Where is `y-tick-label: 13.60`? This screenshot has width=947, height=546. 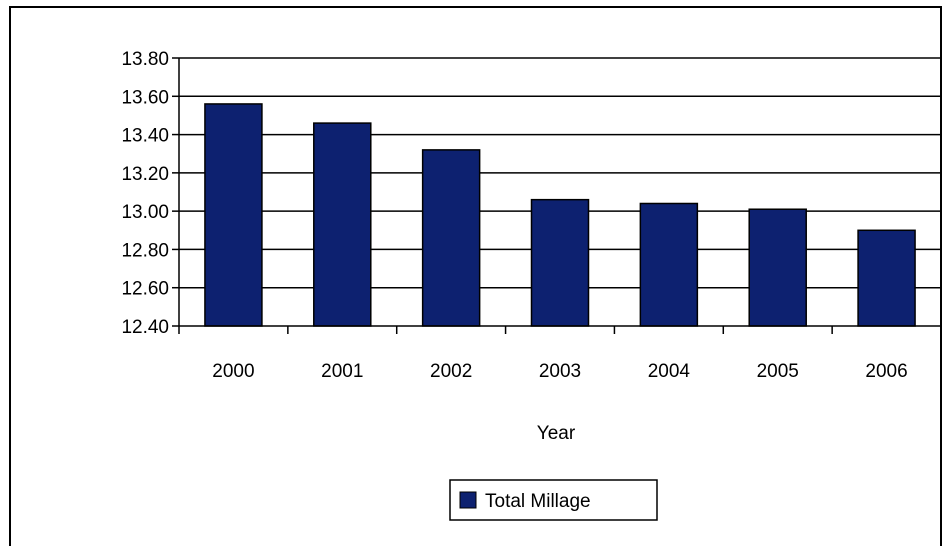
y-tick-label: 13.60 is located at coordinates (145, 97).